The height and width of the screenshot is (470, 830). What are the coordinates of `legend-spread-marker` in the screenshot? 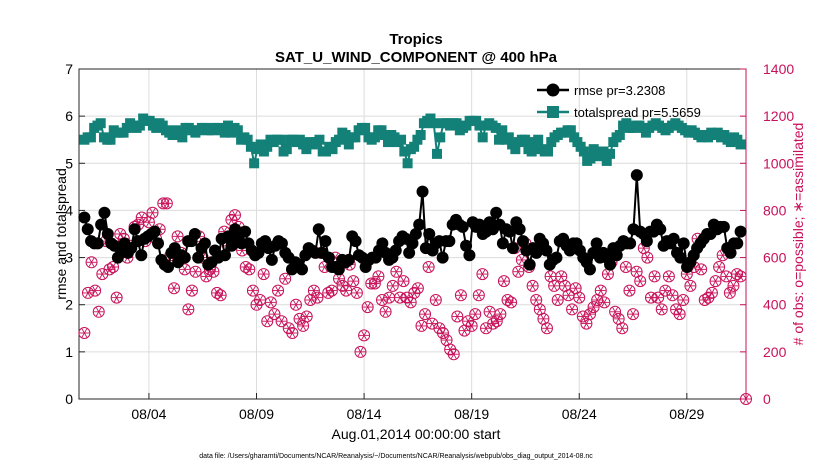 It's located at (553, 112).